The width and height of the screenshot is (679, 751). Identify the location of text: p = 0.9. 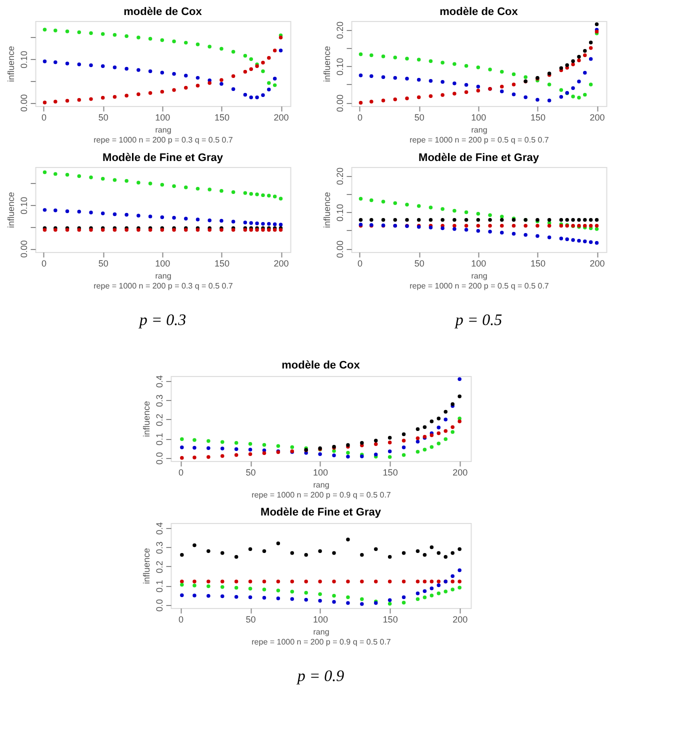
(320, 676).